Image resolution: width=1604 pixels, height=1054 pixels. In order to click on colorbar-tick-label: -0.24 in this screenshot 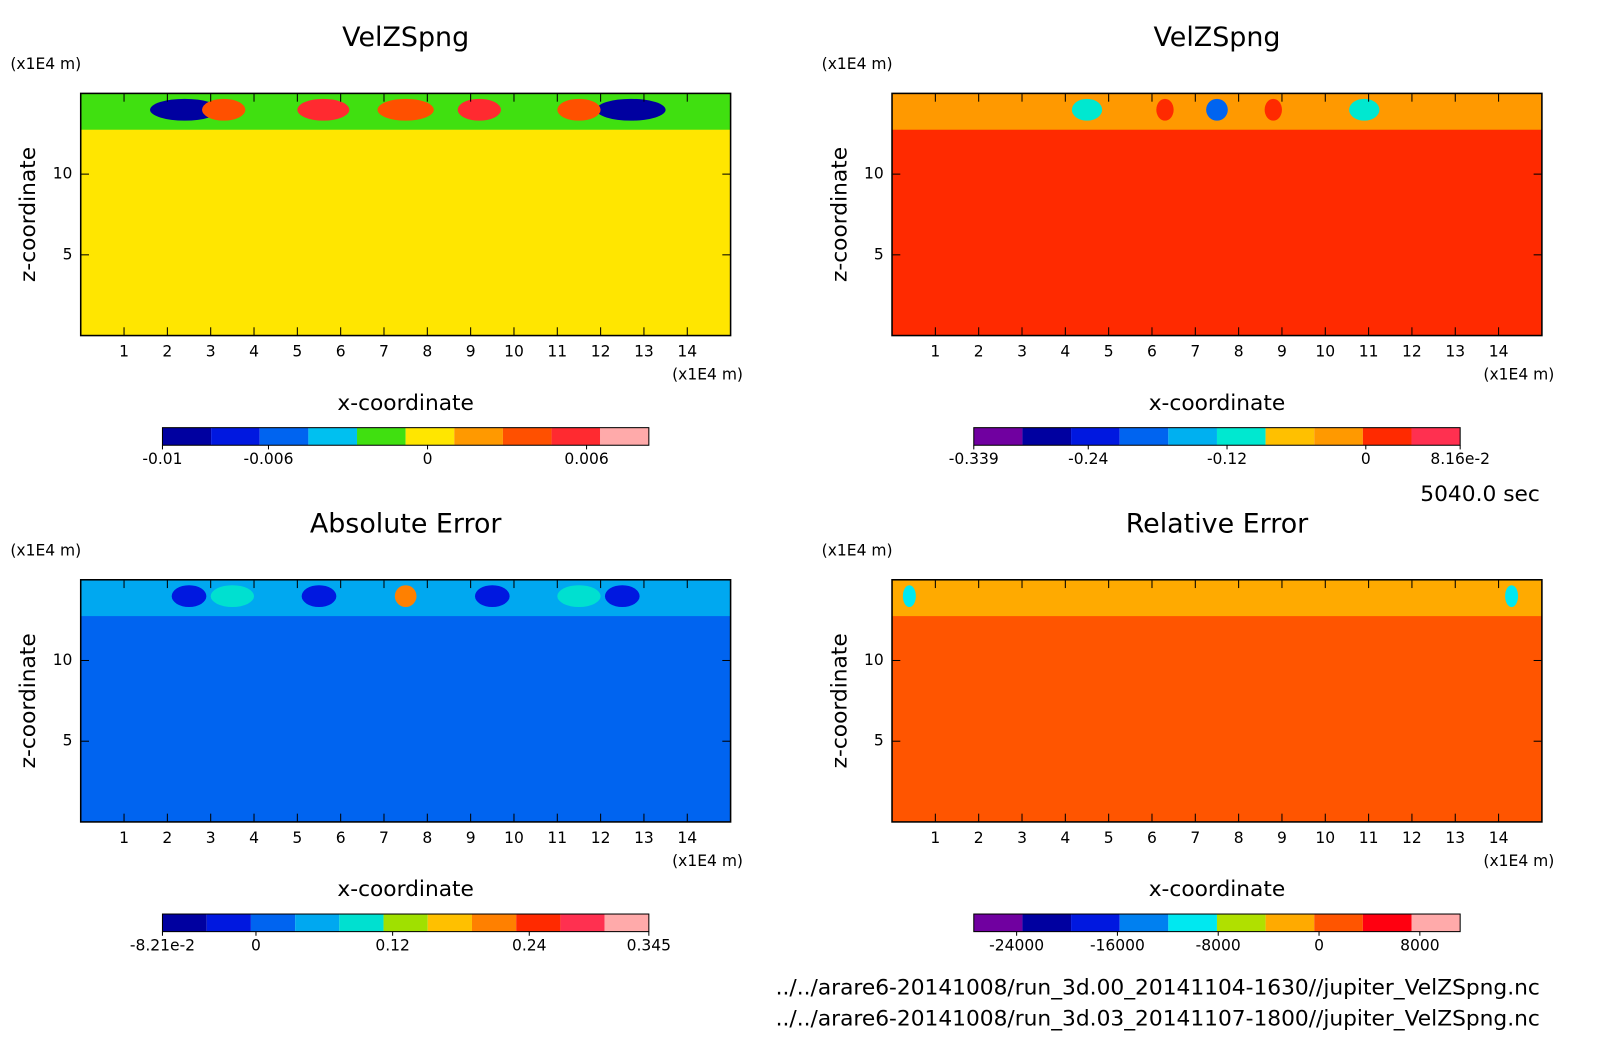, I will do `click(1088, 459)`.